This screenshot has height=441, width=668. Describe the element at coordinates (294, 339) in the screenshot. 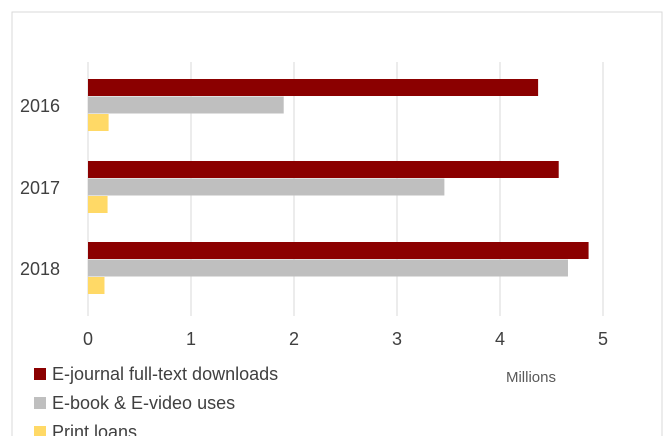

I see `x-tick-label: 2` at that location.